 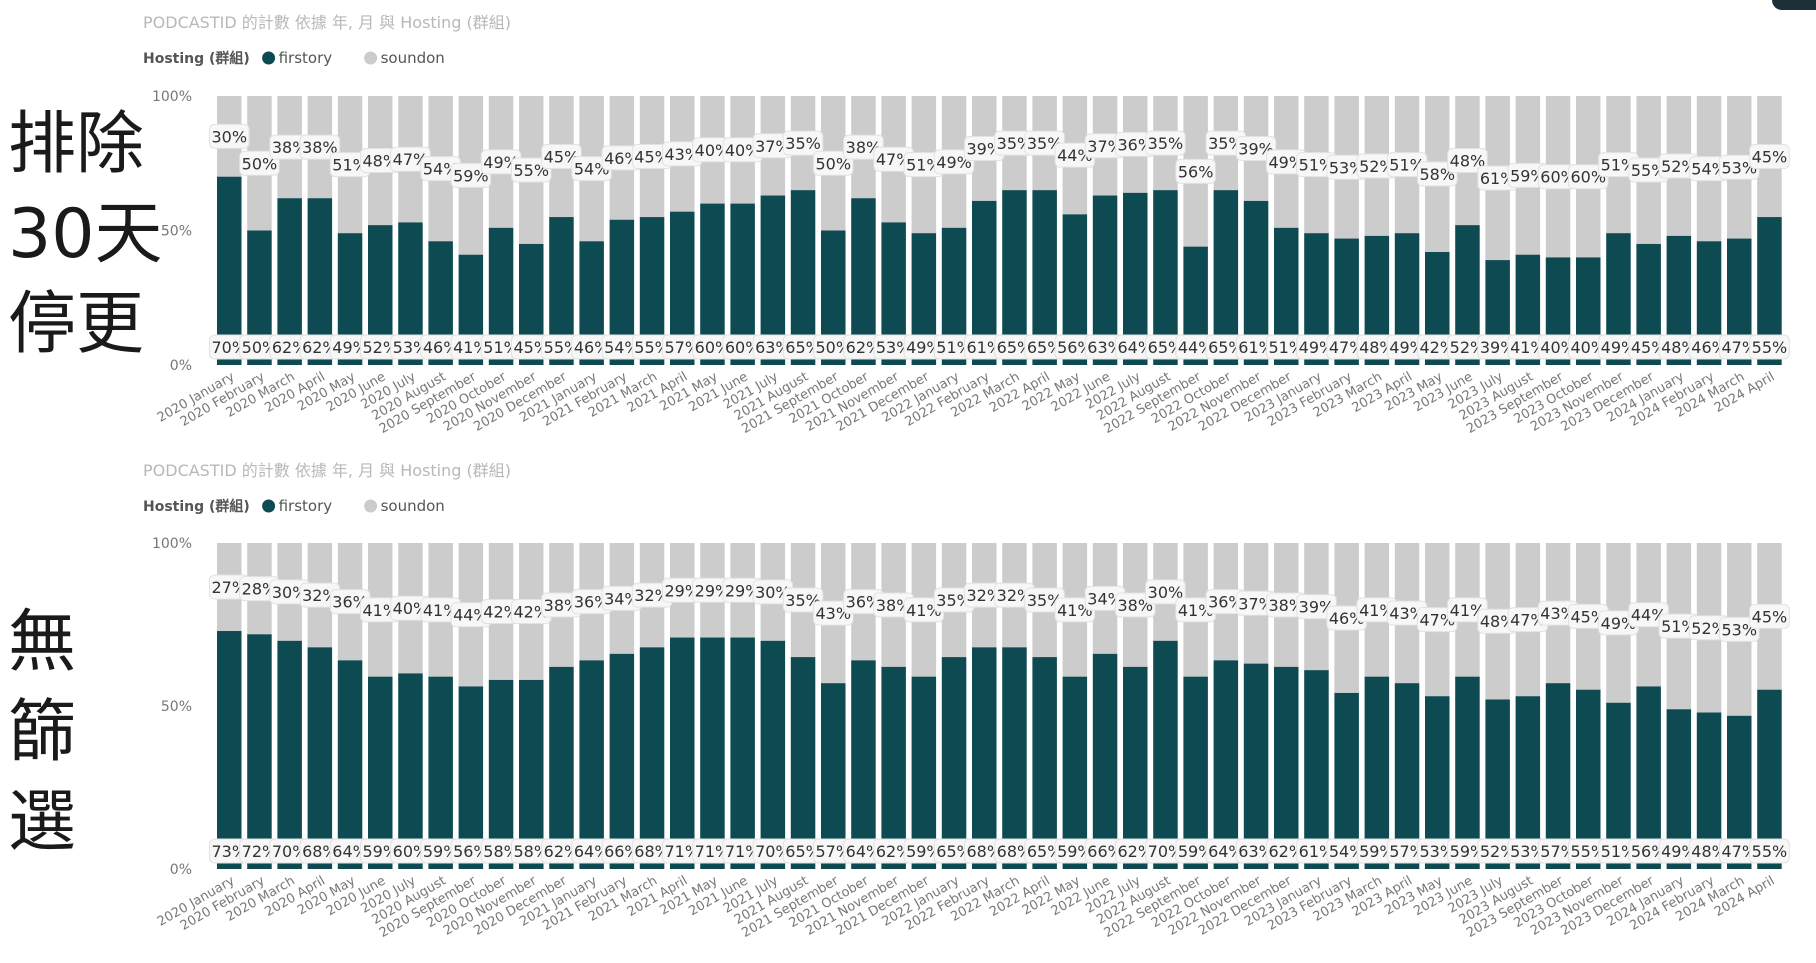 I want to click on chart-1-label-firstory-5: 52%, so click(x=380, y=347).